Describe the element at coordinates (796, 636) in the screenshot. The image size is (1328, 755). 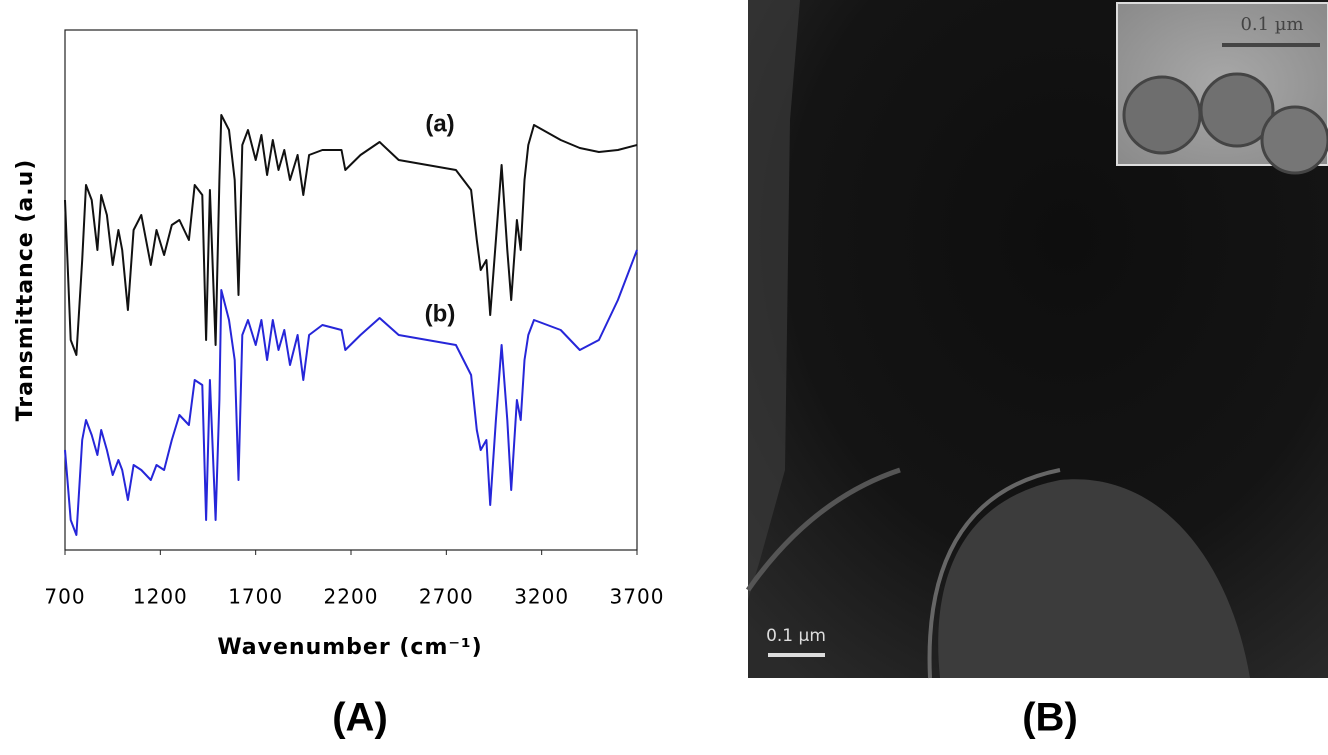
I see `scale-label: 0.1 µm` at that location.